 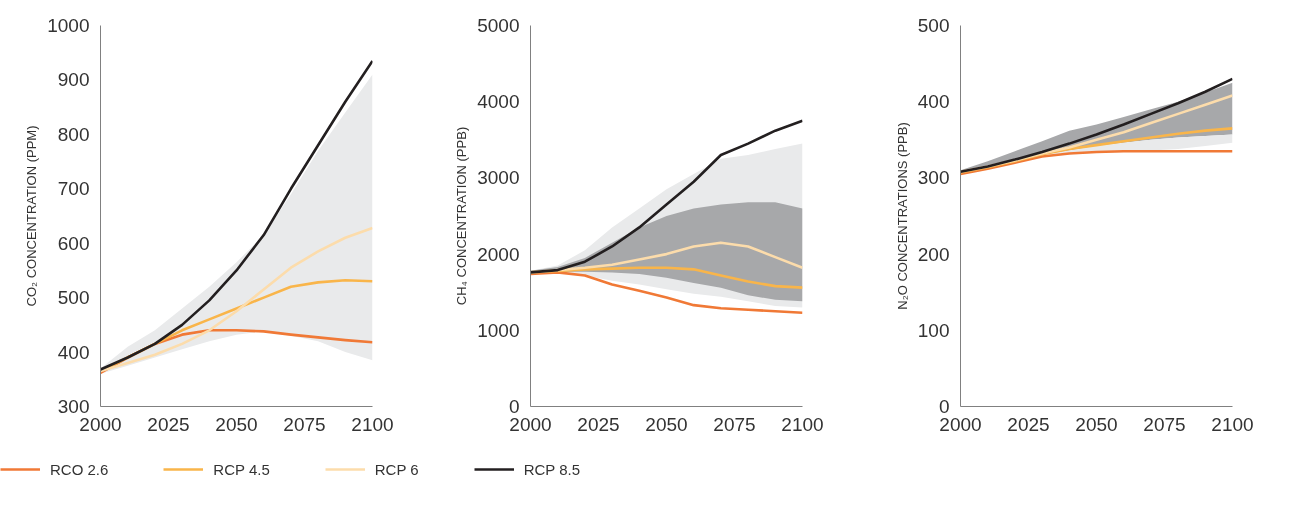 I want to click on y-axis-title: CO₂ CONCENTRATION (PPM), so click(x=32, y=216).